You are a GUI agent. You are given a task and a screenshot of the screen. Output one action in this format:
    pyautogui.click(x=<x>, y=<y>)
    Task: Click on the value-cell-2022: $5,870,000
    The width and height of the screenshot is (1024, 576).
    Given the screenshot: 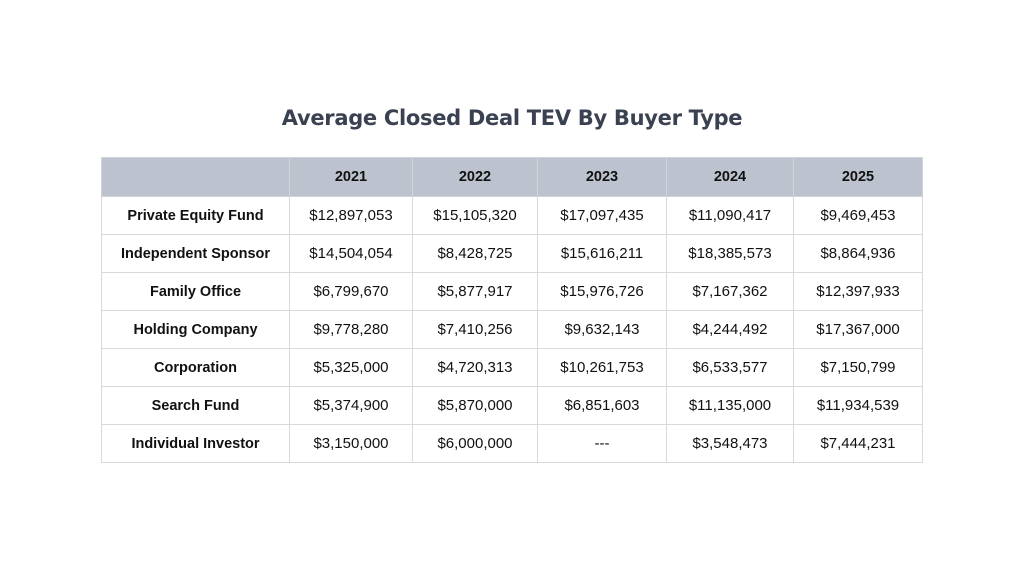 What is the action you would take?
    pyautogui.click(x=475, y=405)
    